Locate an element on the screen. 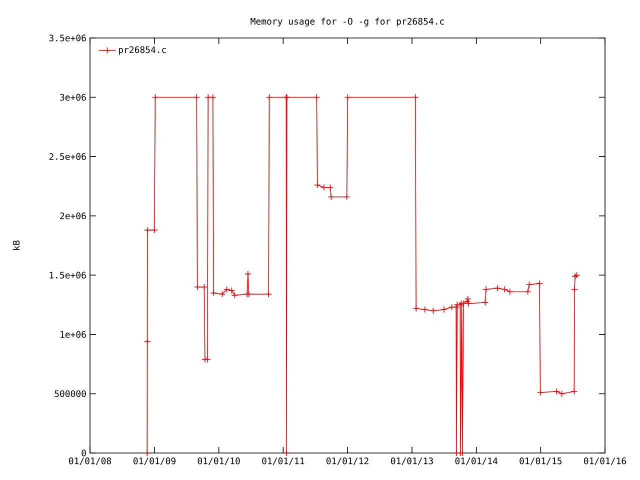 This screenshot has height=480, width=640. chart-title: Memory usage for -O -g for pr26854.c is located at coordinates (347, 22).